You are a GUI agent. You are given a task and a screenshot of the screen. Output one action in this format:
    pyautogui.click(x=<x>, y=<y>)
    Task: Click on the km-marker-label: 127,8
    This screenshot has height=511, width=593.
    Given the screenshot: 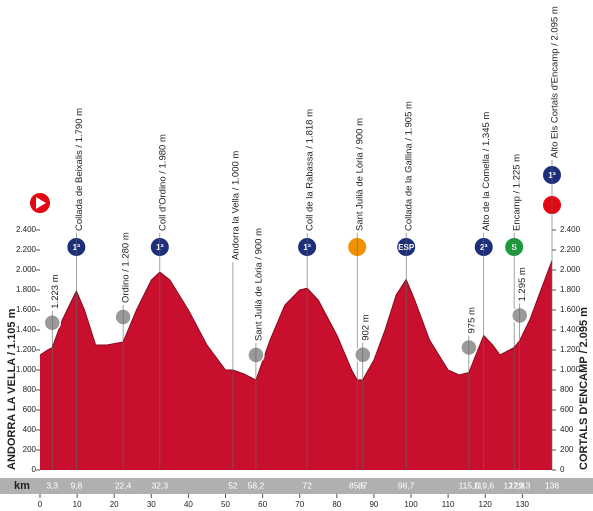 What is the action you would take?
    pyautogui.click(x=515, y=485)
    